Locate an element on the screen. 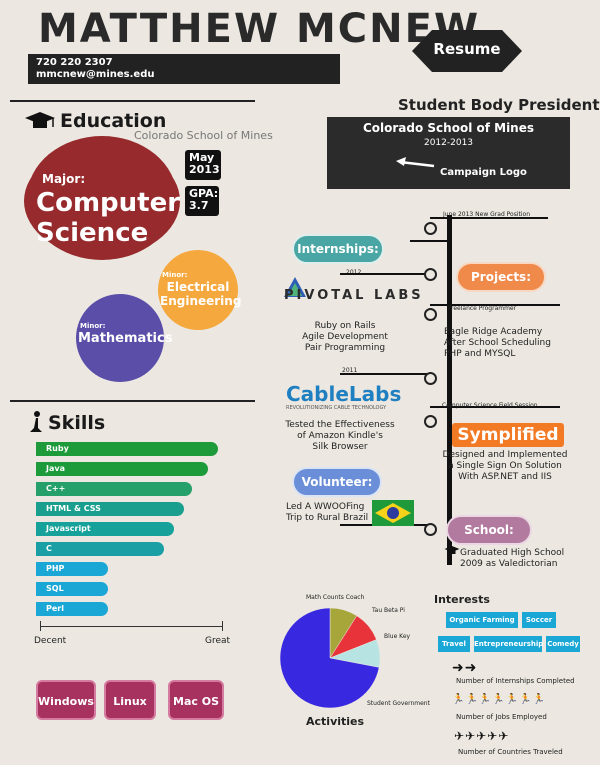 The width and height of the screenshot is (600, 765). resume-label: Resume is located at coordinates (467, 49).